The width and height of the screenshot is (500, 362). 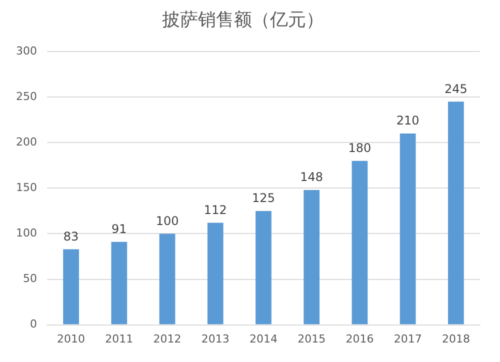 I want to click on y-tick-label: 0, so click(x=33, y=324).